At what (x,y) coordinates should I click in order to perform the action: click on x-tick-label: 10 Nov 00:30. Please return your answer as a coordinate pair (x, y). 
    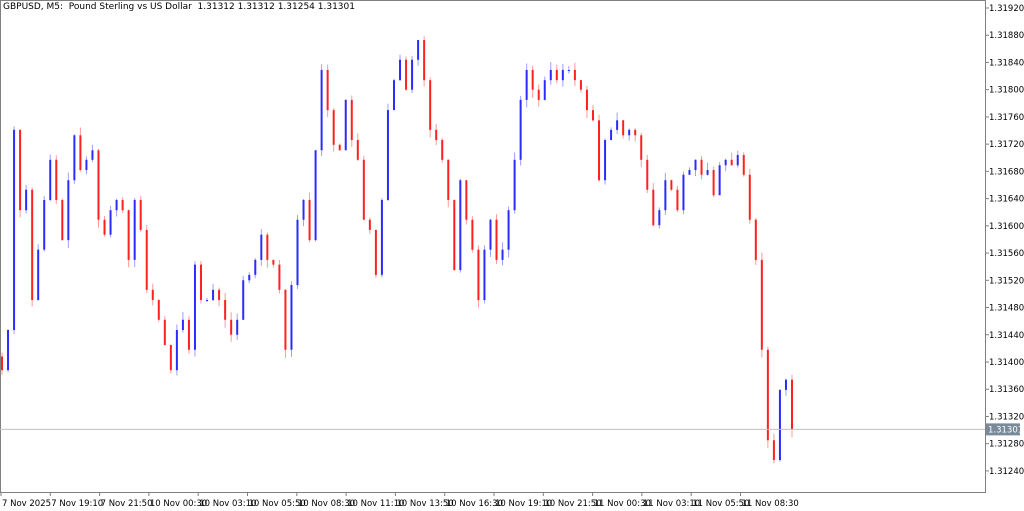
    Looking at the image, I should click on (178, 504).